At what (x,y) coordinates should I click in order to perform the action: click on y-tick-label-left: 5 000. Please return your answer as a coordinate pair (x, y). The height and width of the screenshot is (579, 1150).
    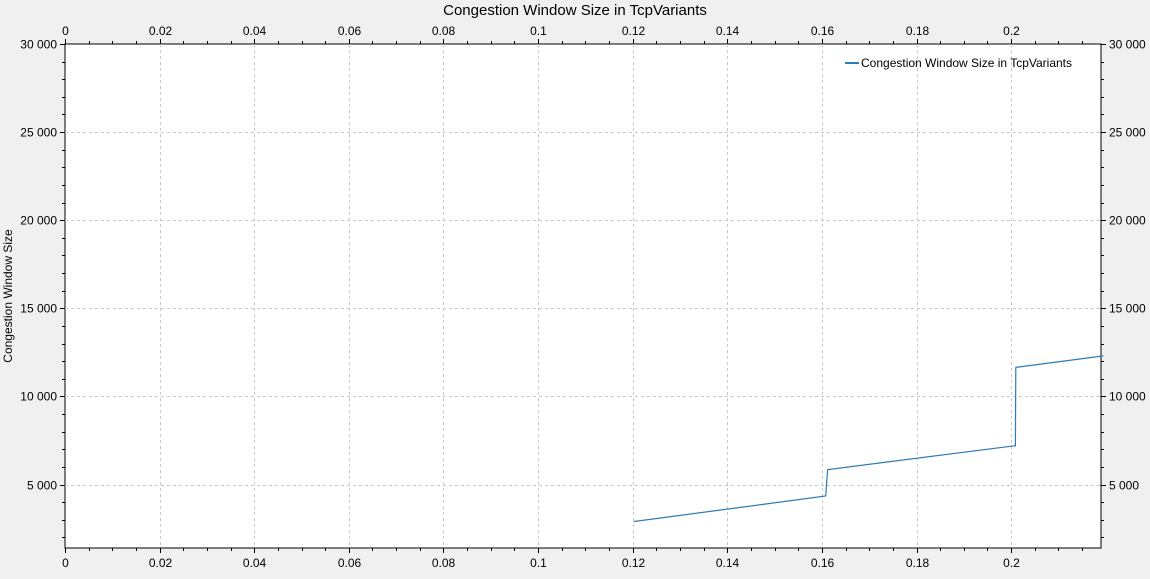
    Looking at the image, I should click on (42, 486).